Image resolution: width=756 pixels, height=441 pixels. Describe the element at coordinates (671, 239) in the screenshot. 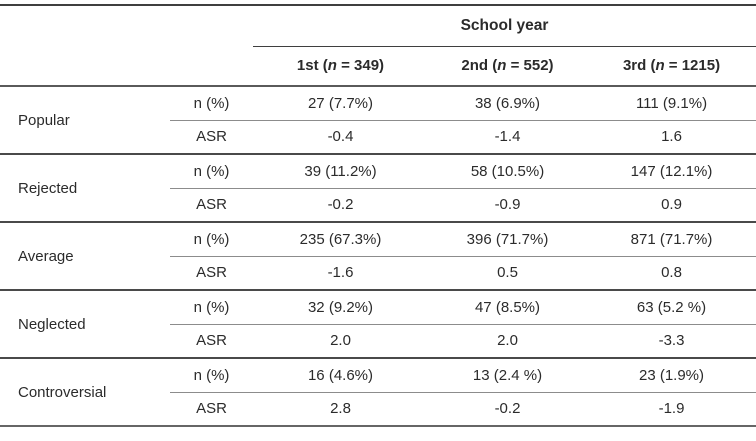

I see `cell-value: 871 (71.7%)` at that location.